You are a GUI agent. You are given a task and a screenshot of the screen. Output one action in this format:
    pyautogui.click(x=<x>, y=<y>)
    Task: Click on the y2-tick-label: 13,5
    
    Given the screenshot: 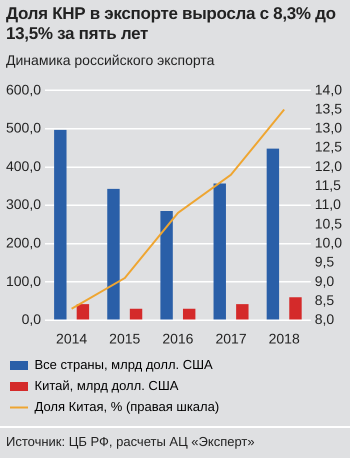 What is the action you would take?
    pyautogui.click(x=328, y=108)
    